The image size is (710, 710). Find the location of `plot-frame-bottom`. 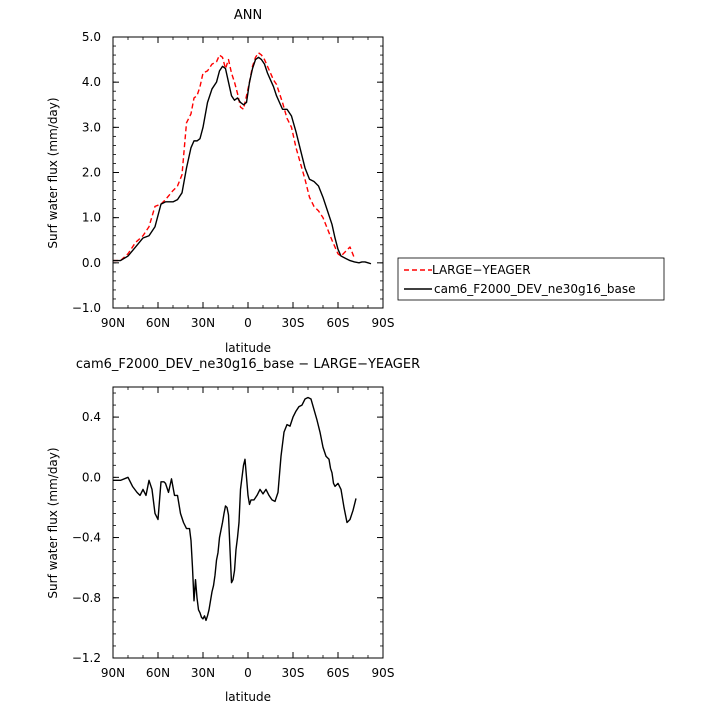

plot-frame-bottom is located at coordinates (248, 522).